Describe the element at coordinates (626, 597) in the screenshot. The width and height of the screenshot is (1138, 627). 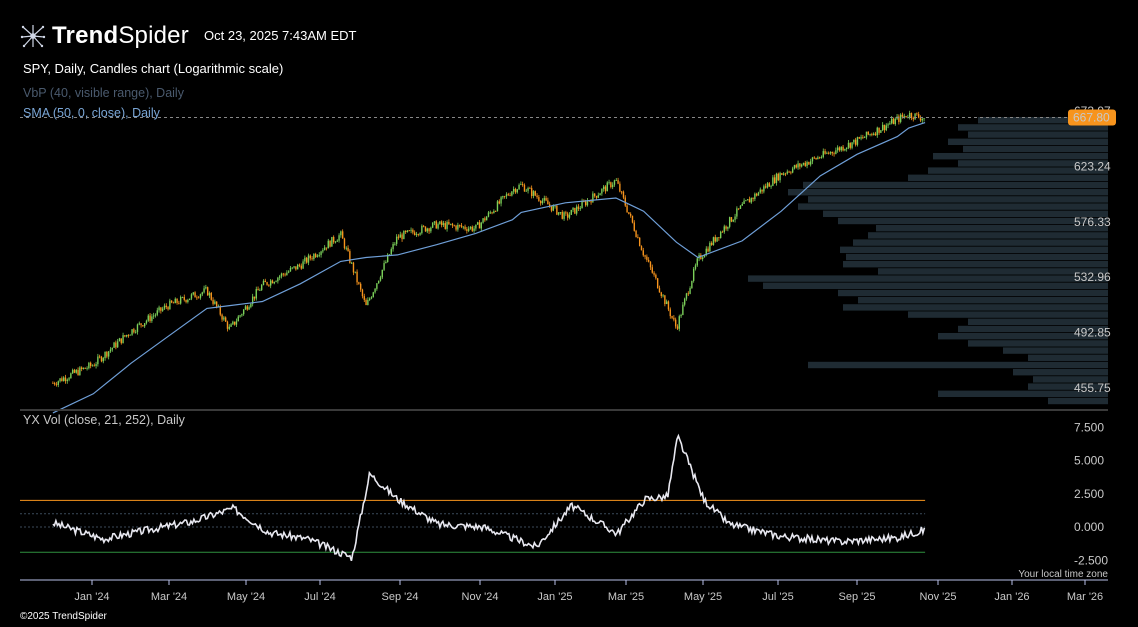
I see `x-tick-label: Mar '25` at that location.